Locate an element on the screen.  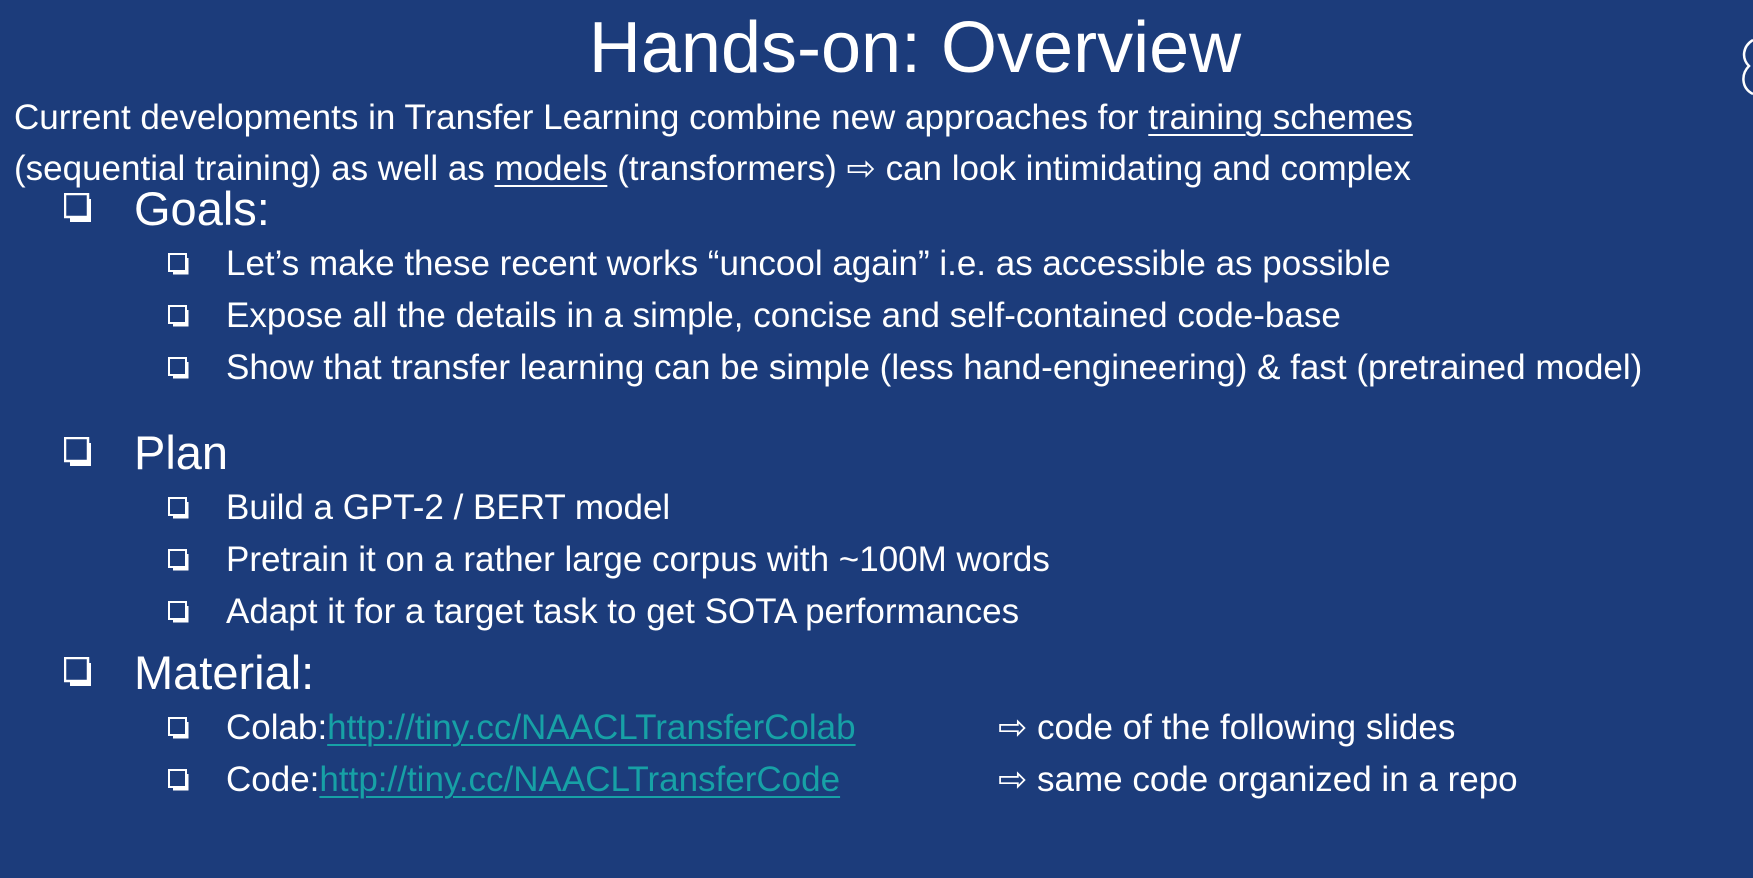
training-schemes-underlined: training schemes is located at coordinates (1280, 117).